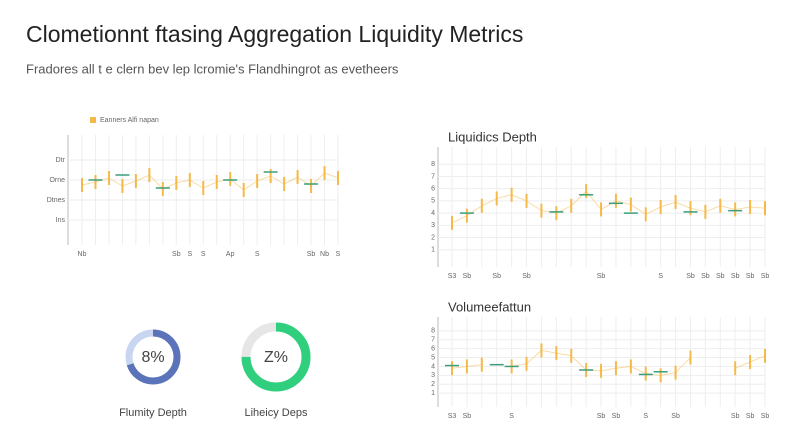  Describe the element at coordinates (230, 254) in the screenshot. I see `x-tick-label: Ap` at that location.